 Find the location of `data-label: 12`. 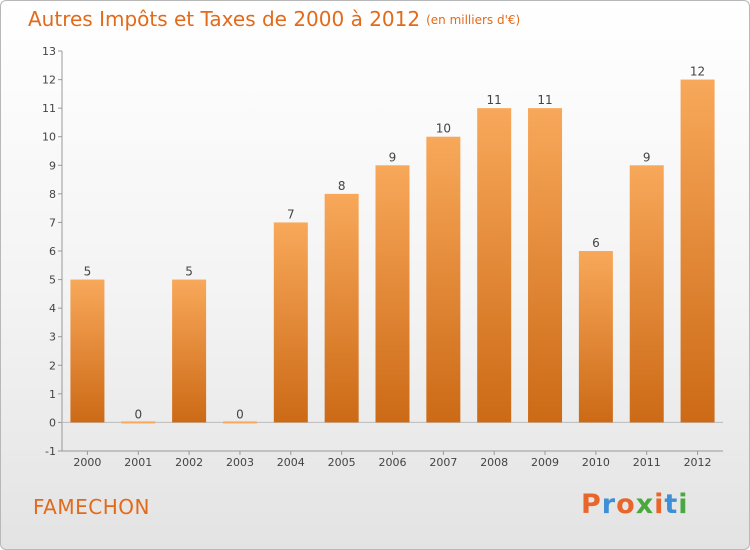

data-label: 12 is located at coordinates (697, 72).